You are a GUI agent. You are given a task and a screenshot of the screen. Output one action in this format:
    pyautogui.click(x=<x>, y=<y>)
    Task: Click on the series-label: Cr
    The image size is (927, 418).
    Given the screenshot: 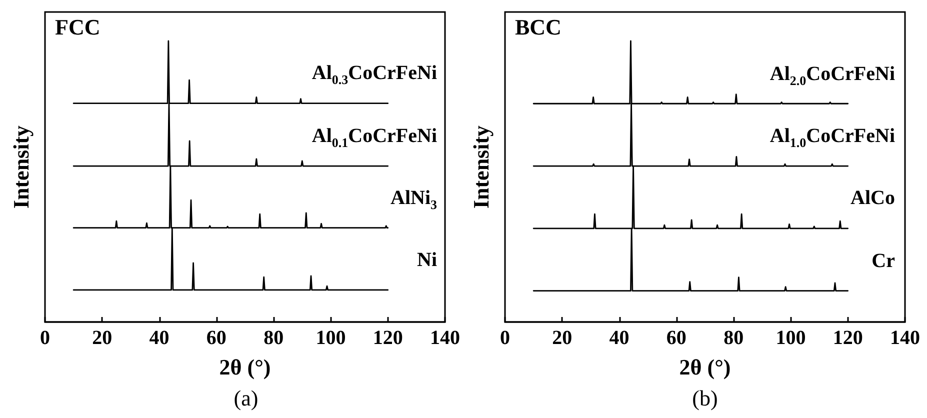 What is the action you would take?
    pyautogui.click(x=883, y=261)
    